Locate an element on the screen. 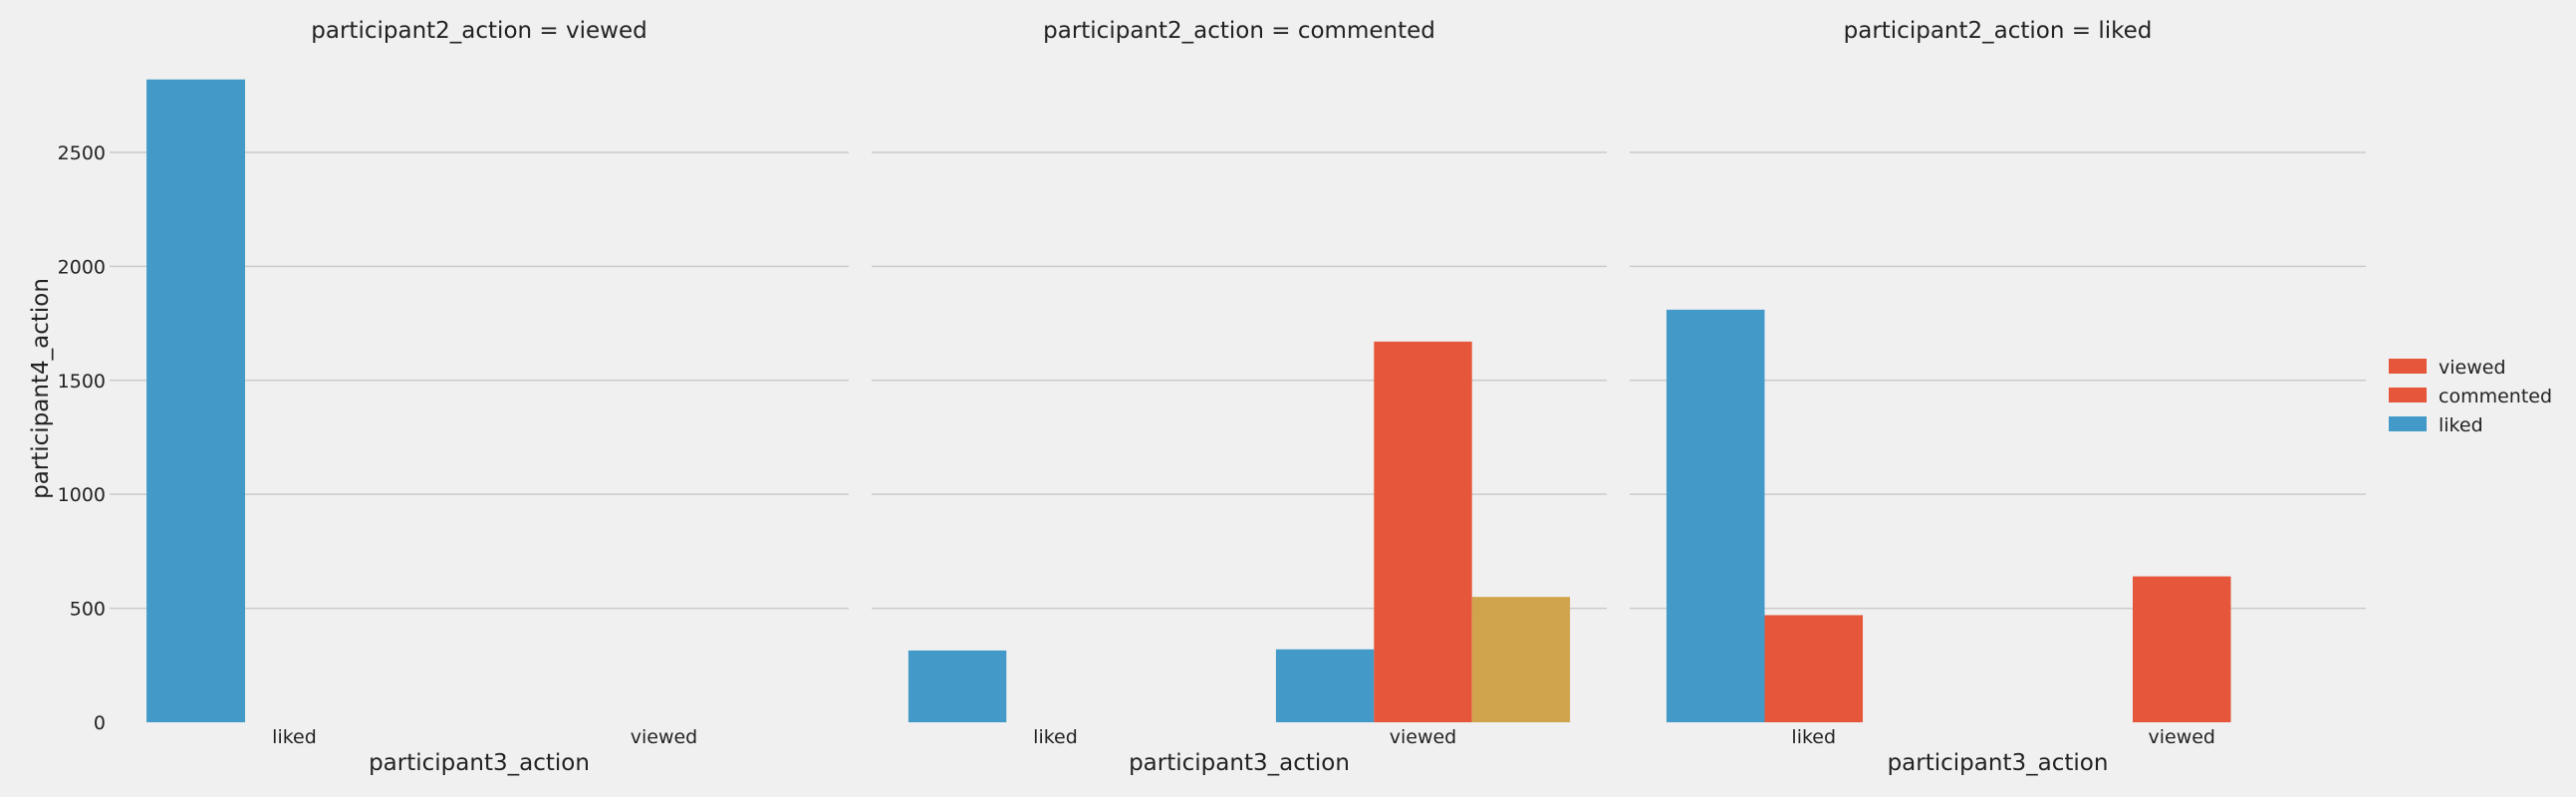 This screenshot has height=797, width=2576. y-axis-label: participant4_action is located at coordinates (41, 388).